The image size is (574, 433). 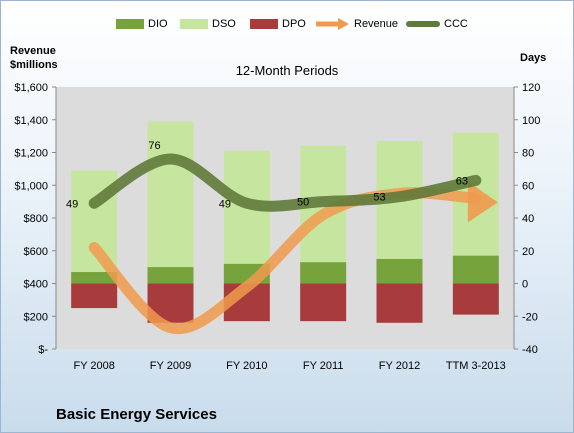 What do you see at coordinates (303, 203) in the screenshot?
I see `ccc-data-label: 50` at bounding box center [303, 203].